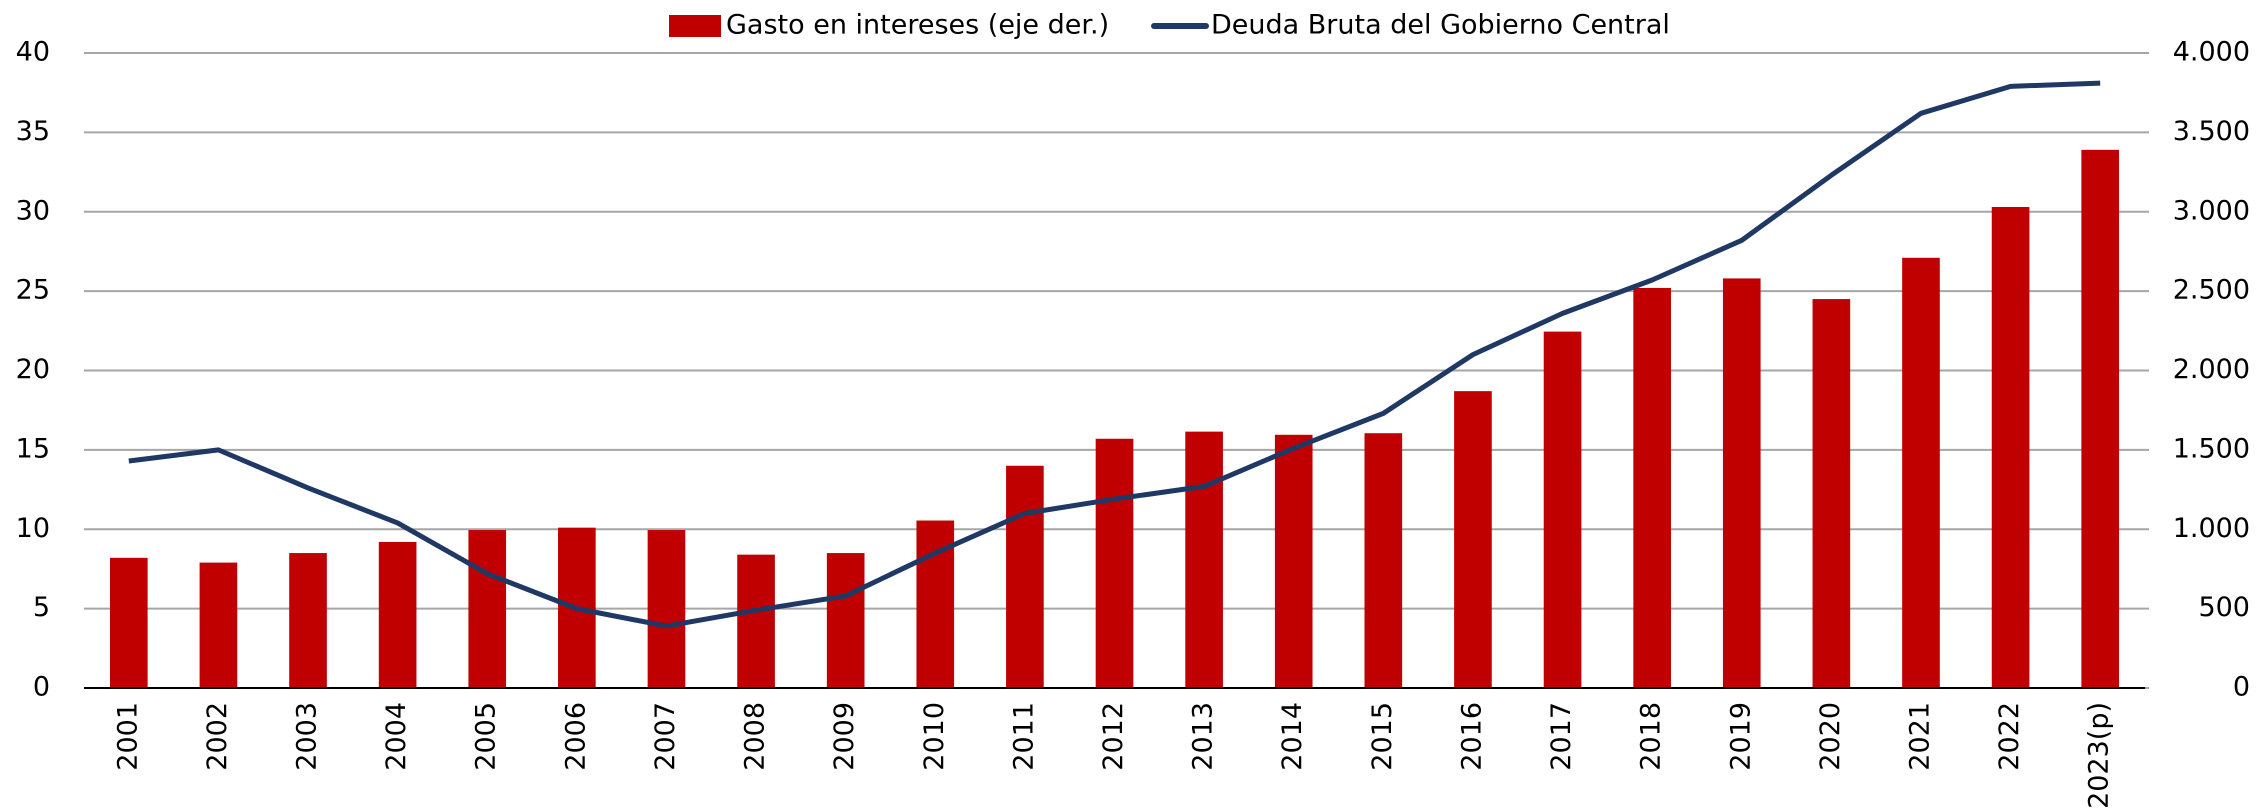 This screenshot has width=2262, height=812. What do you see at coordinates (127, 736) in the screenshot?
I see `x-tick-label: 2001` at bounding box center [127, 736].